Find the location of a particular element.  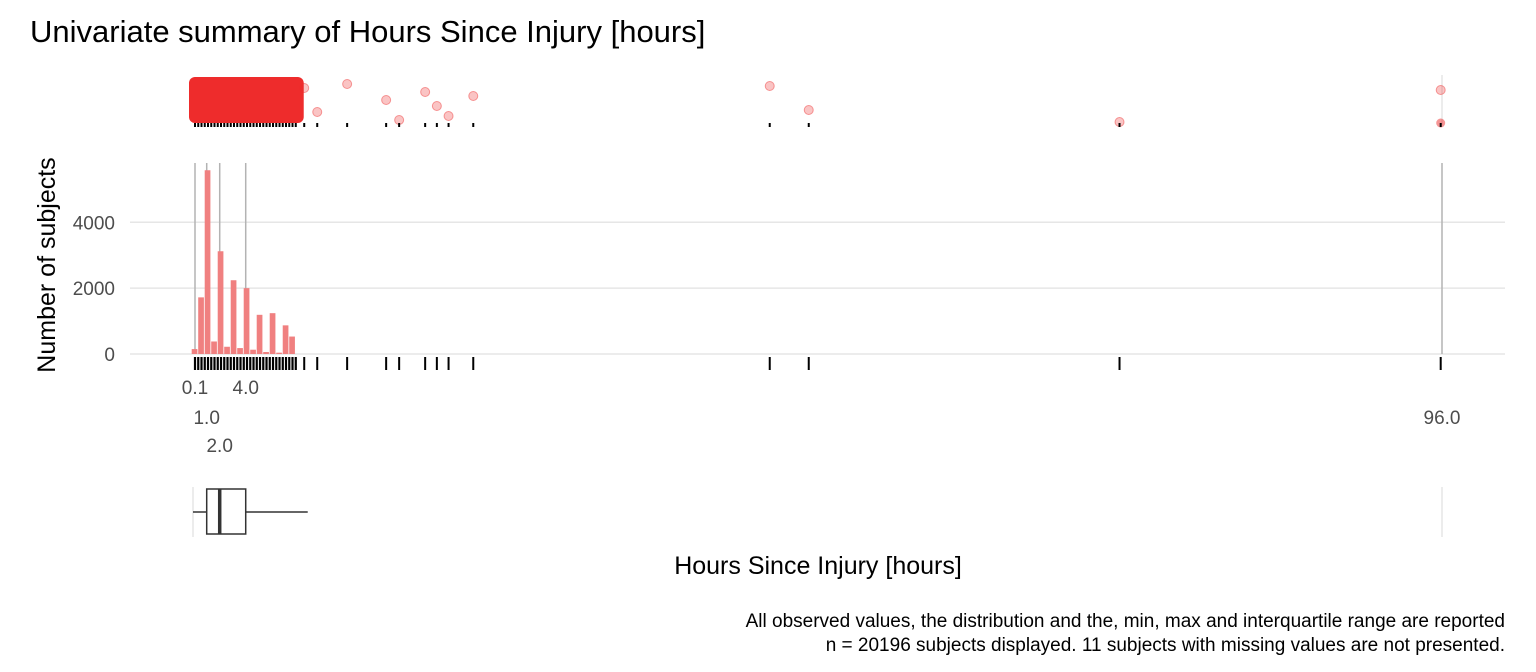

x-tick-labels: 0.1 4.0 1.0 96.0 2.0 is located at coordinates (821, 417).